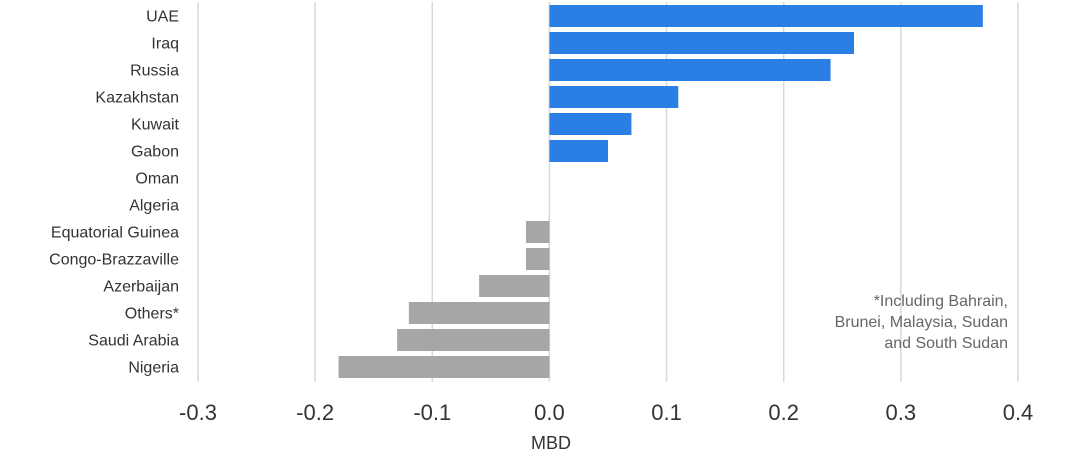  What do you see at coordinates (941, 301) in the screenshot?
I see `footnote-line: *Including Bahrain,` at bounding box center [941, 301].